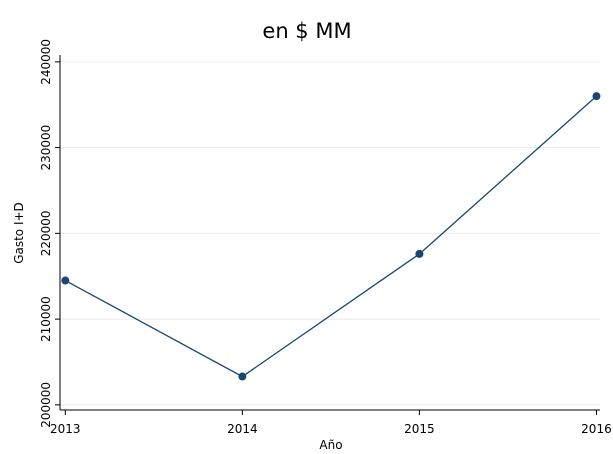  I want to click on x-tick-label: 2016, so click(596, 429).